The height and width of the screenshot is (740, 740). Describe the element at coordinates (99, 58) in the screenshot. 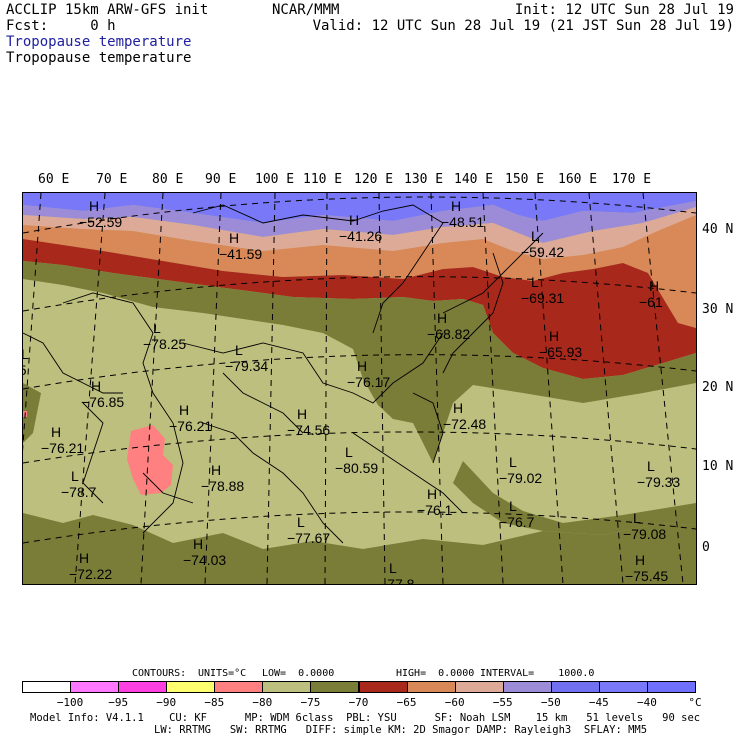

I see `field-name-black: Tropopause temperature` at that location.